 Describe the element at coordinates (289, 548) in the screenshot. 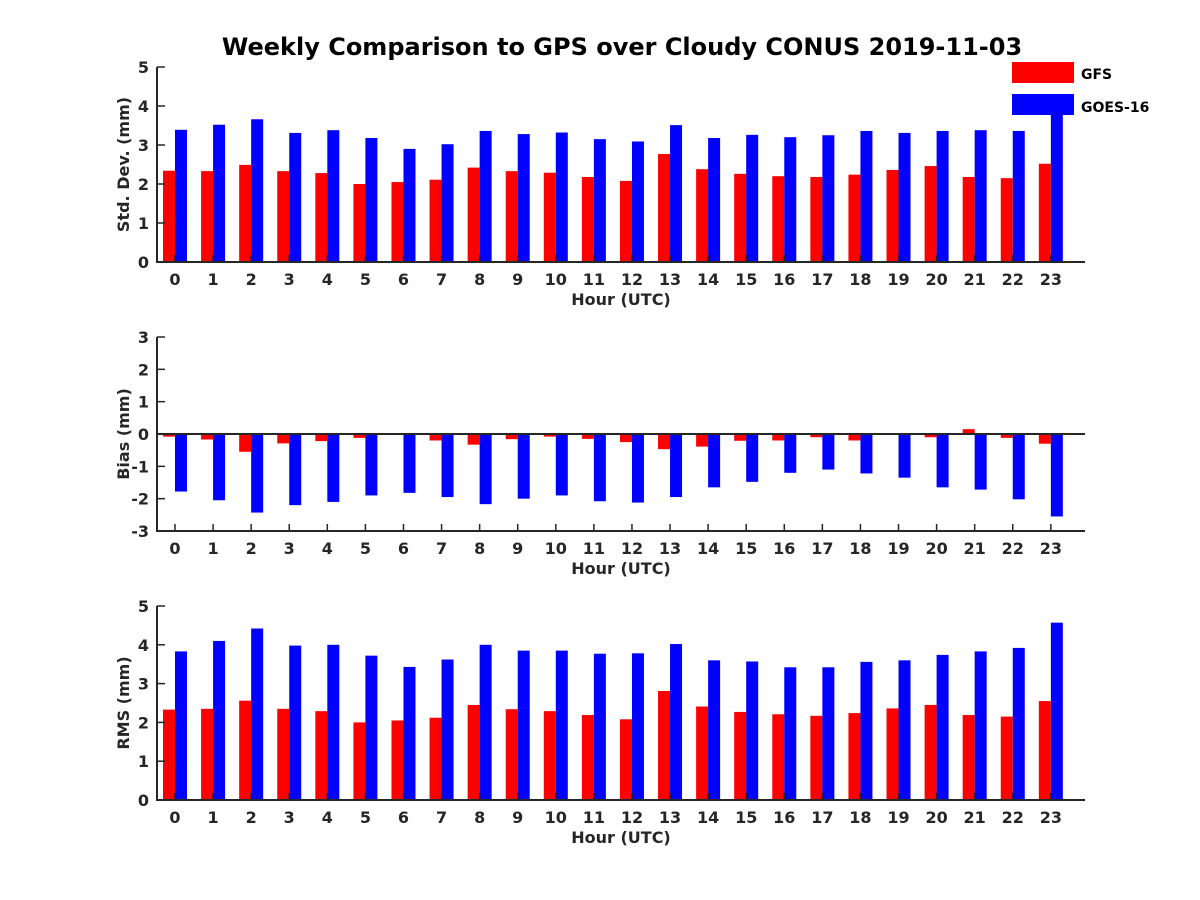

I see `x-tick-label: 3` at that location.